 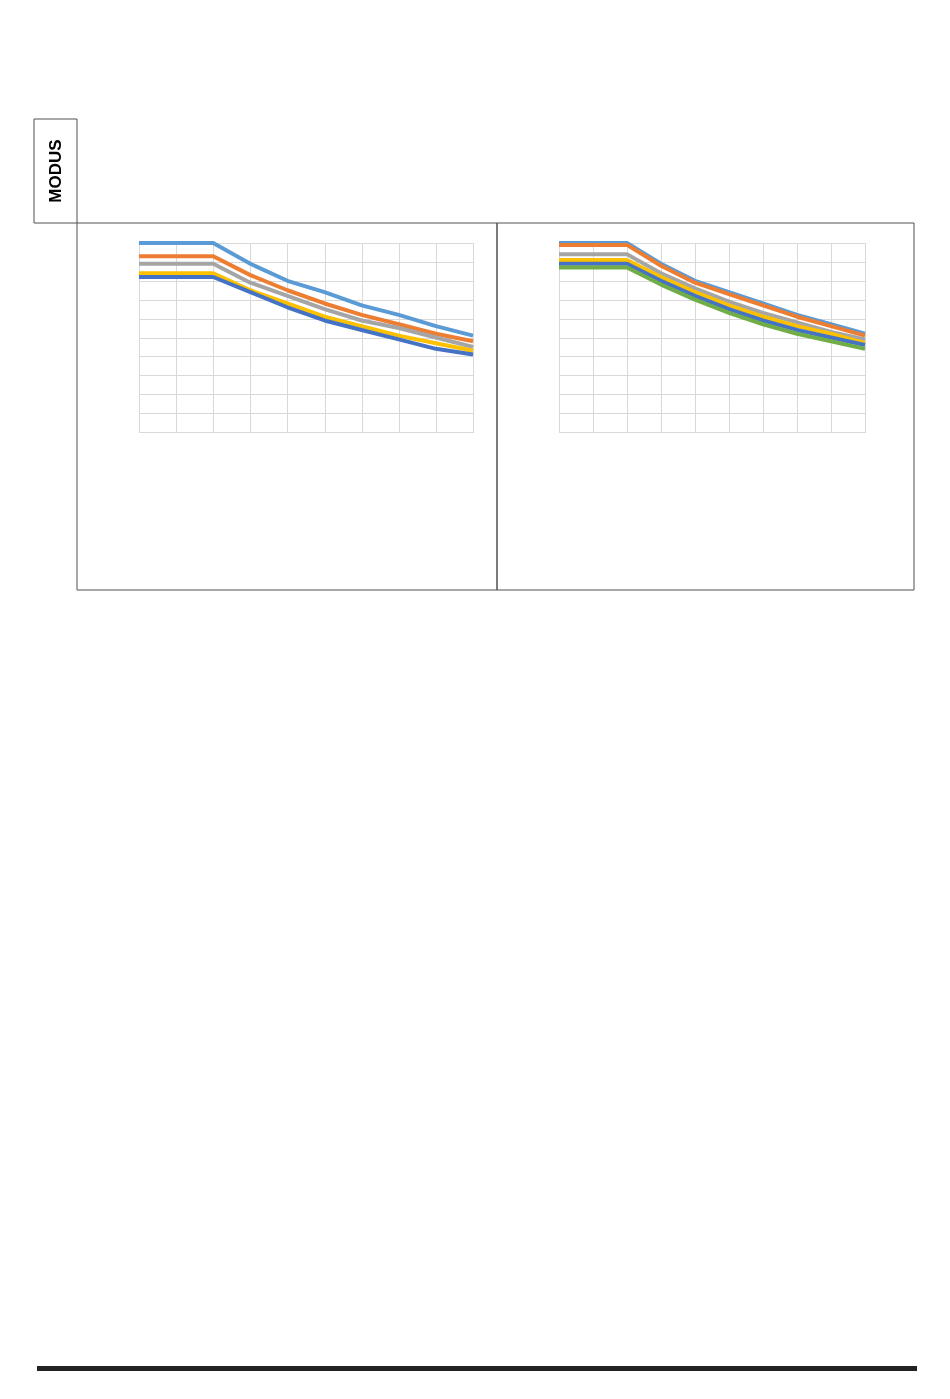 I want to click on text: MODUS, so click(x=55, y=171).